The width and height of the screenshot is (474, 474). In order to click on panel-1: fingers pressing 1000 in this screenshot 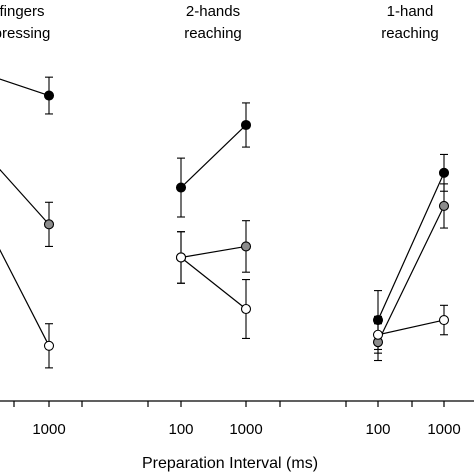, I will do `click(33, 220)`.